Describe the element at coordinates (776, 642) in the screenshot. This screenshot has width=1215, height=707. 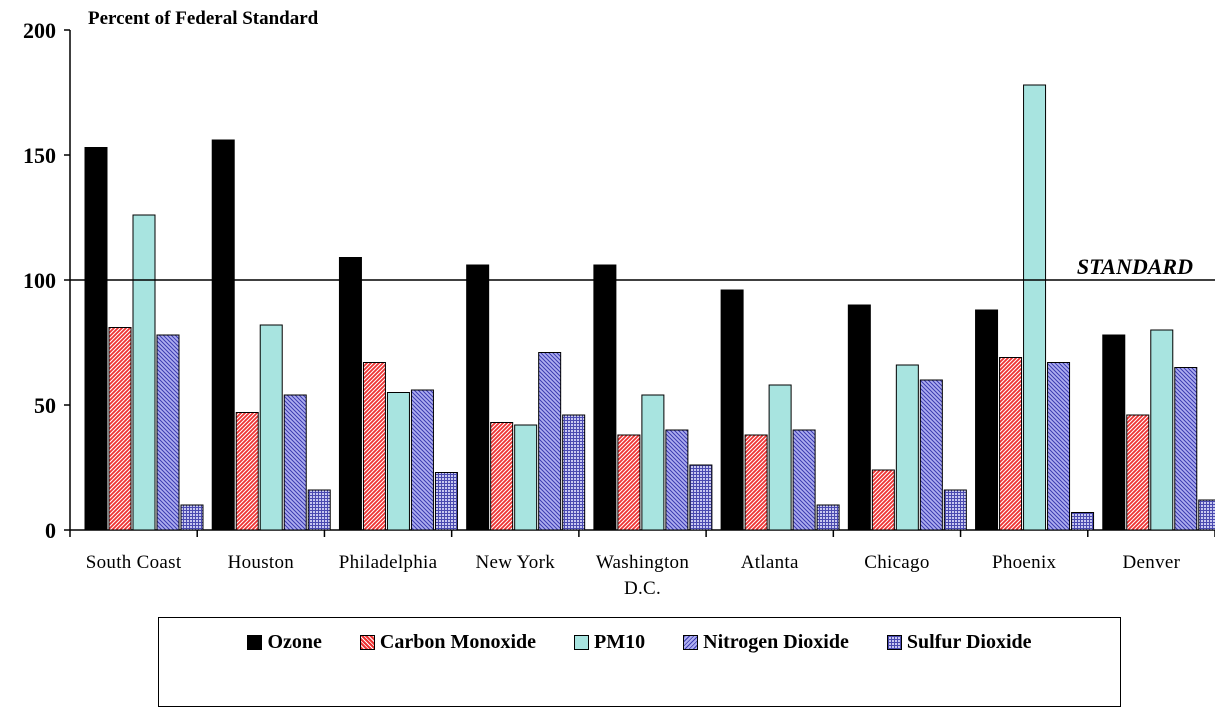
I see `legend-label: Nitrogen Dioxide` at that location.